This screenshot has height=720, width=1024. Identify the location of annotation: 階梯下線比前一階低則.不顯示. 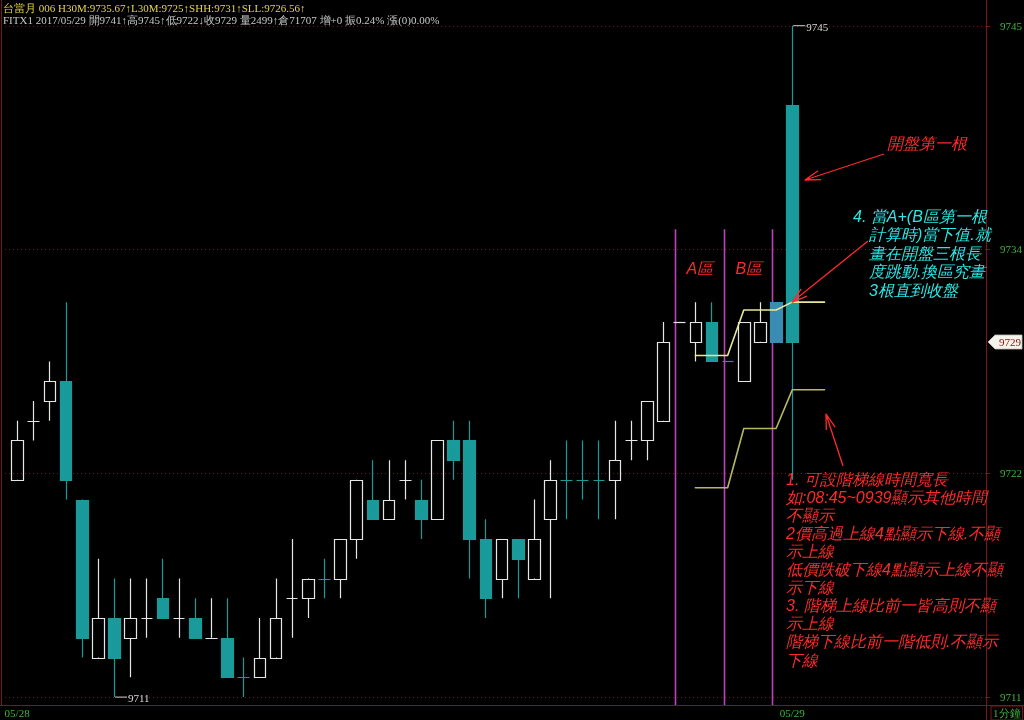
(893, 642).